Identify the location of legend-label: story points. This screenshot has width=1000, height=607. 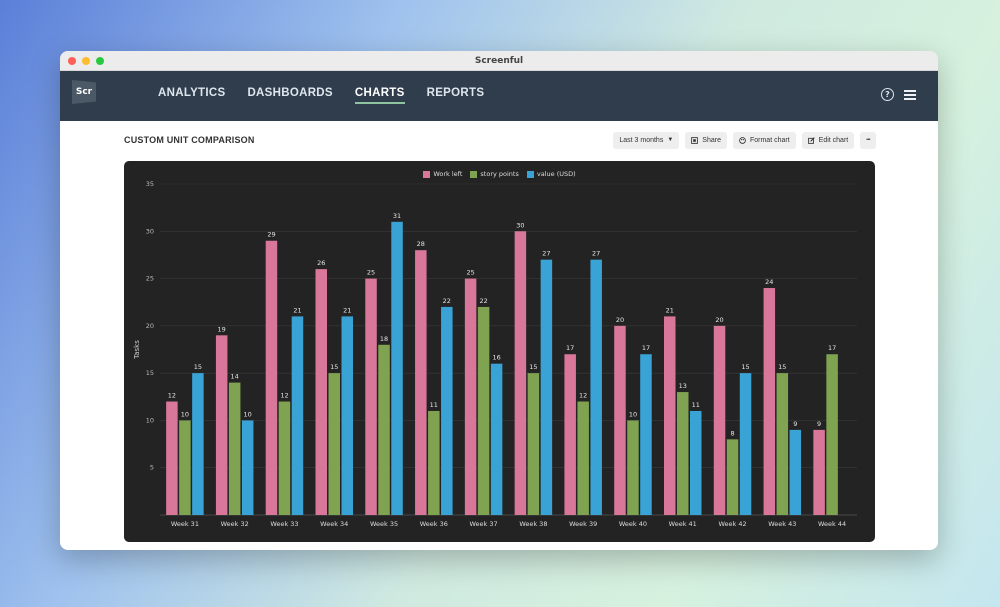
(499, 174).